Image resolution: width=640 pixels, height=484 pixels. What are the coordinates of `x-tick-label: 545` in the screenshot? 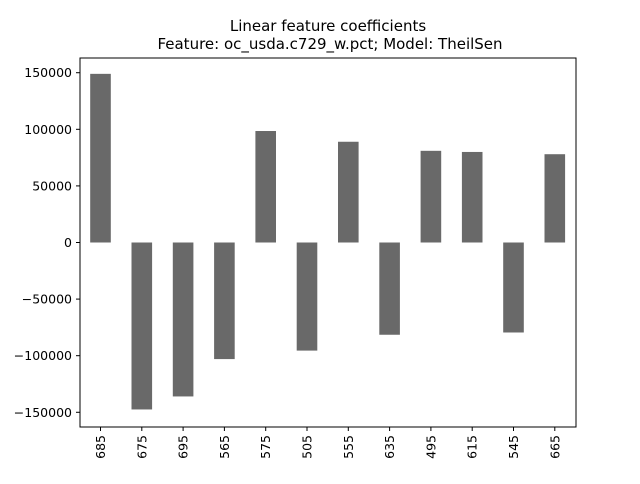 It's located at (513, 447).